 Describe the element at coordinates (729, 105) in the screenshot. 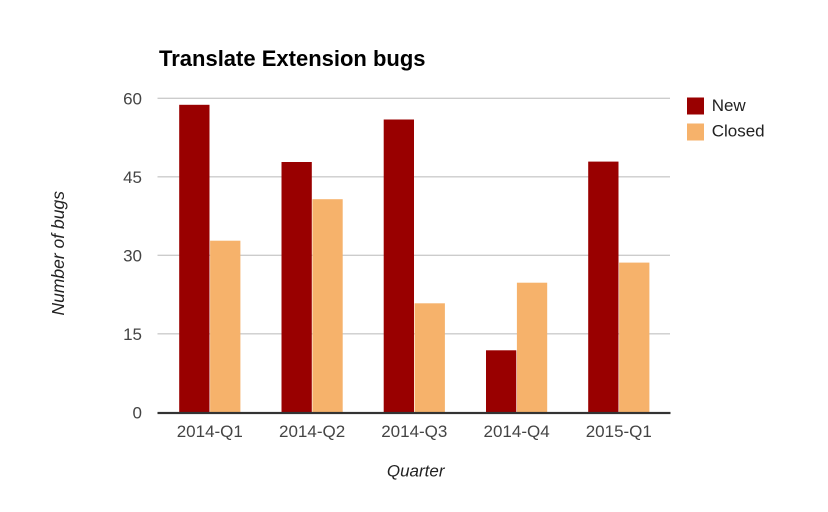

I see `svg-text: New` at that location.